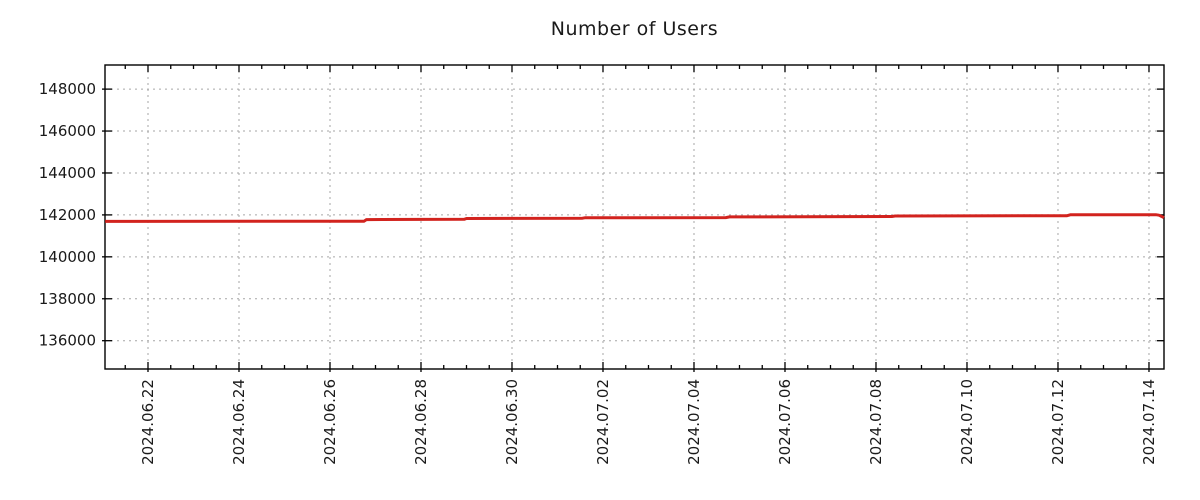  I want to click on x-tick-label: 2024.06.26, so click(330, 422).